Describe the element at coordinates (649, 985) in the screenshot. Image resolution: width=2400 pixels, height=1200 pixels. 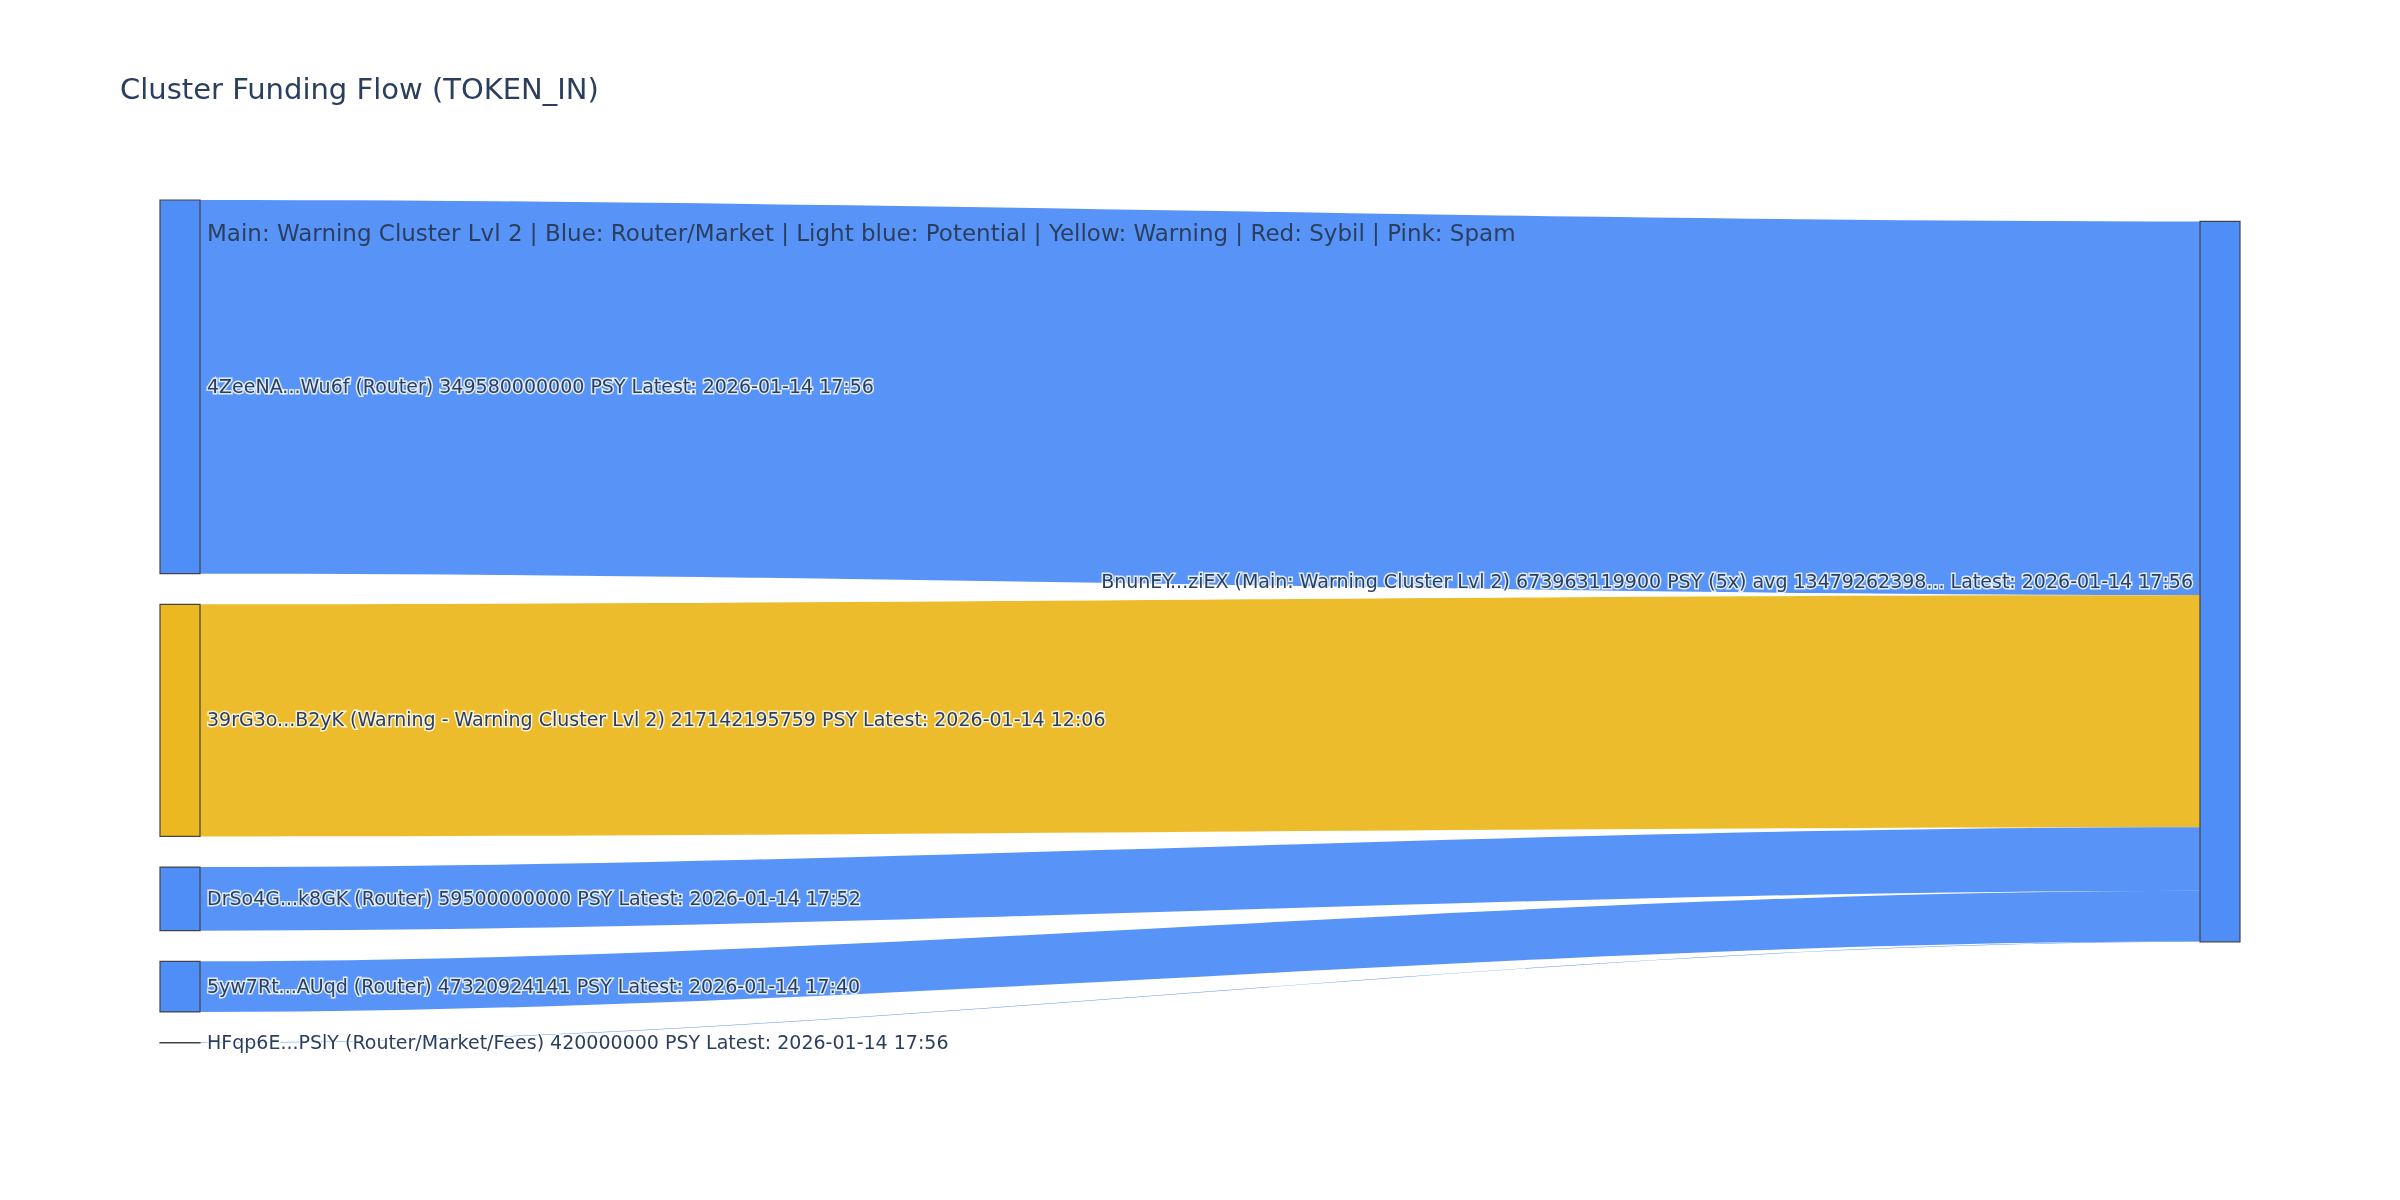
I see `data-label: 47320924141 PSY Latest: 2026-01-14 17:40` at that location.